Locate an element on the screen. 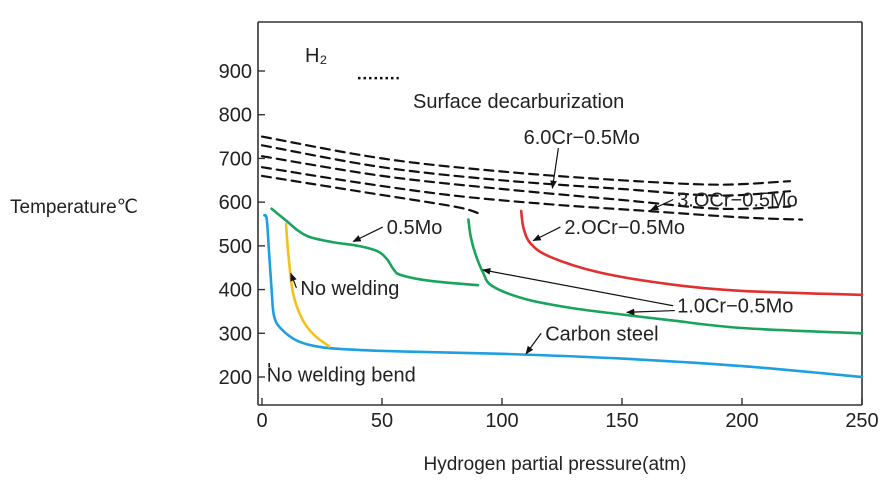  series-line-no-welding is located at coordinates (307, 285).